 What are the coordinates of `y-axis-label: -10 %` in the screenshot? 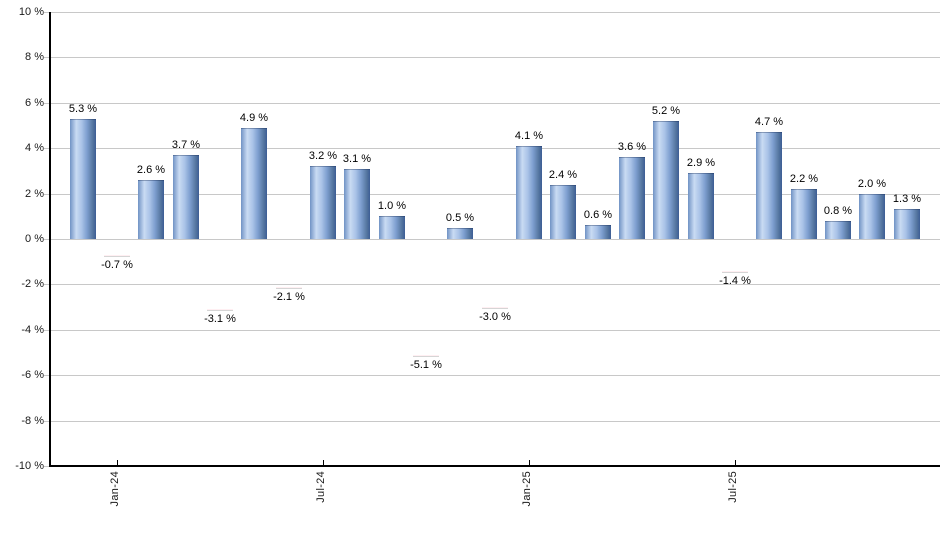 It's located at (29, 466).